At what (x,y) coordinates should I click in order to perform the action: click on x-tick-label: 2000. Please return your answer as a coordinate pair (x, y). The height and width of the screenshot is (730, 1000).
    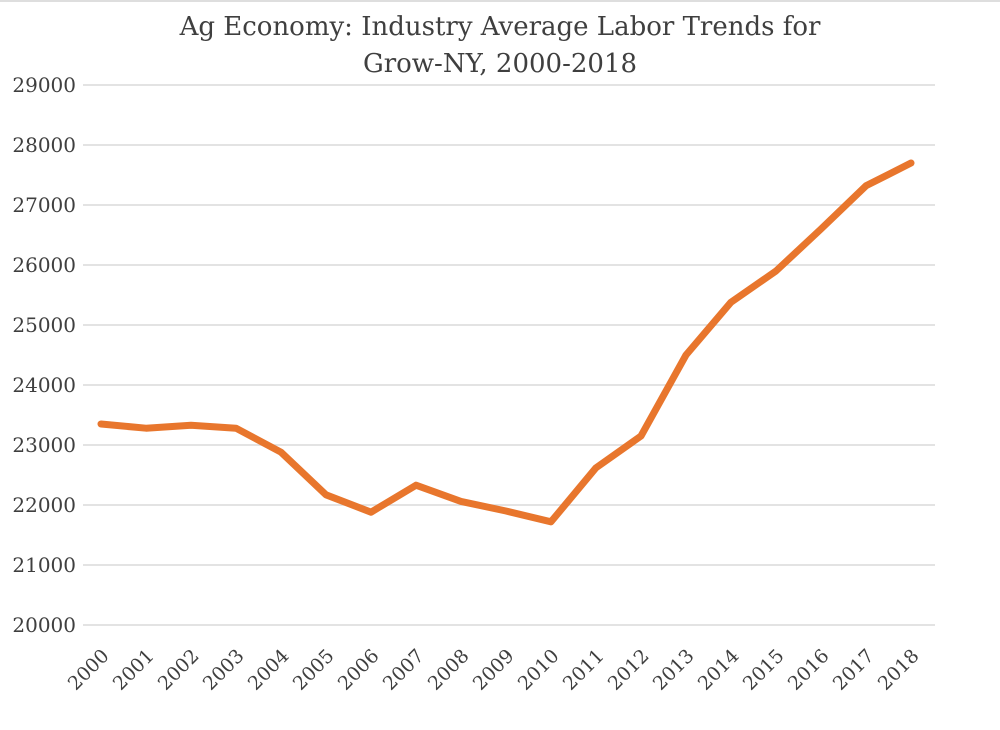
    Looking at the image, I should click on (89, 670).